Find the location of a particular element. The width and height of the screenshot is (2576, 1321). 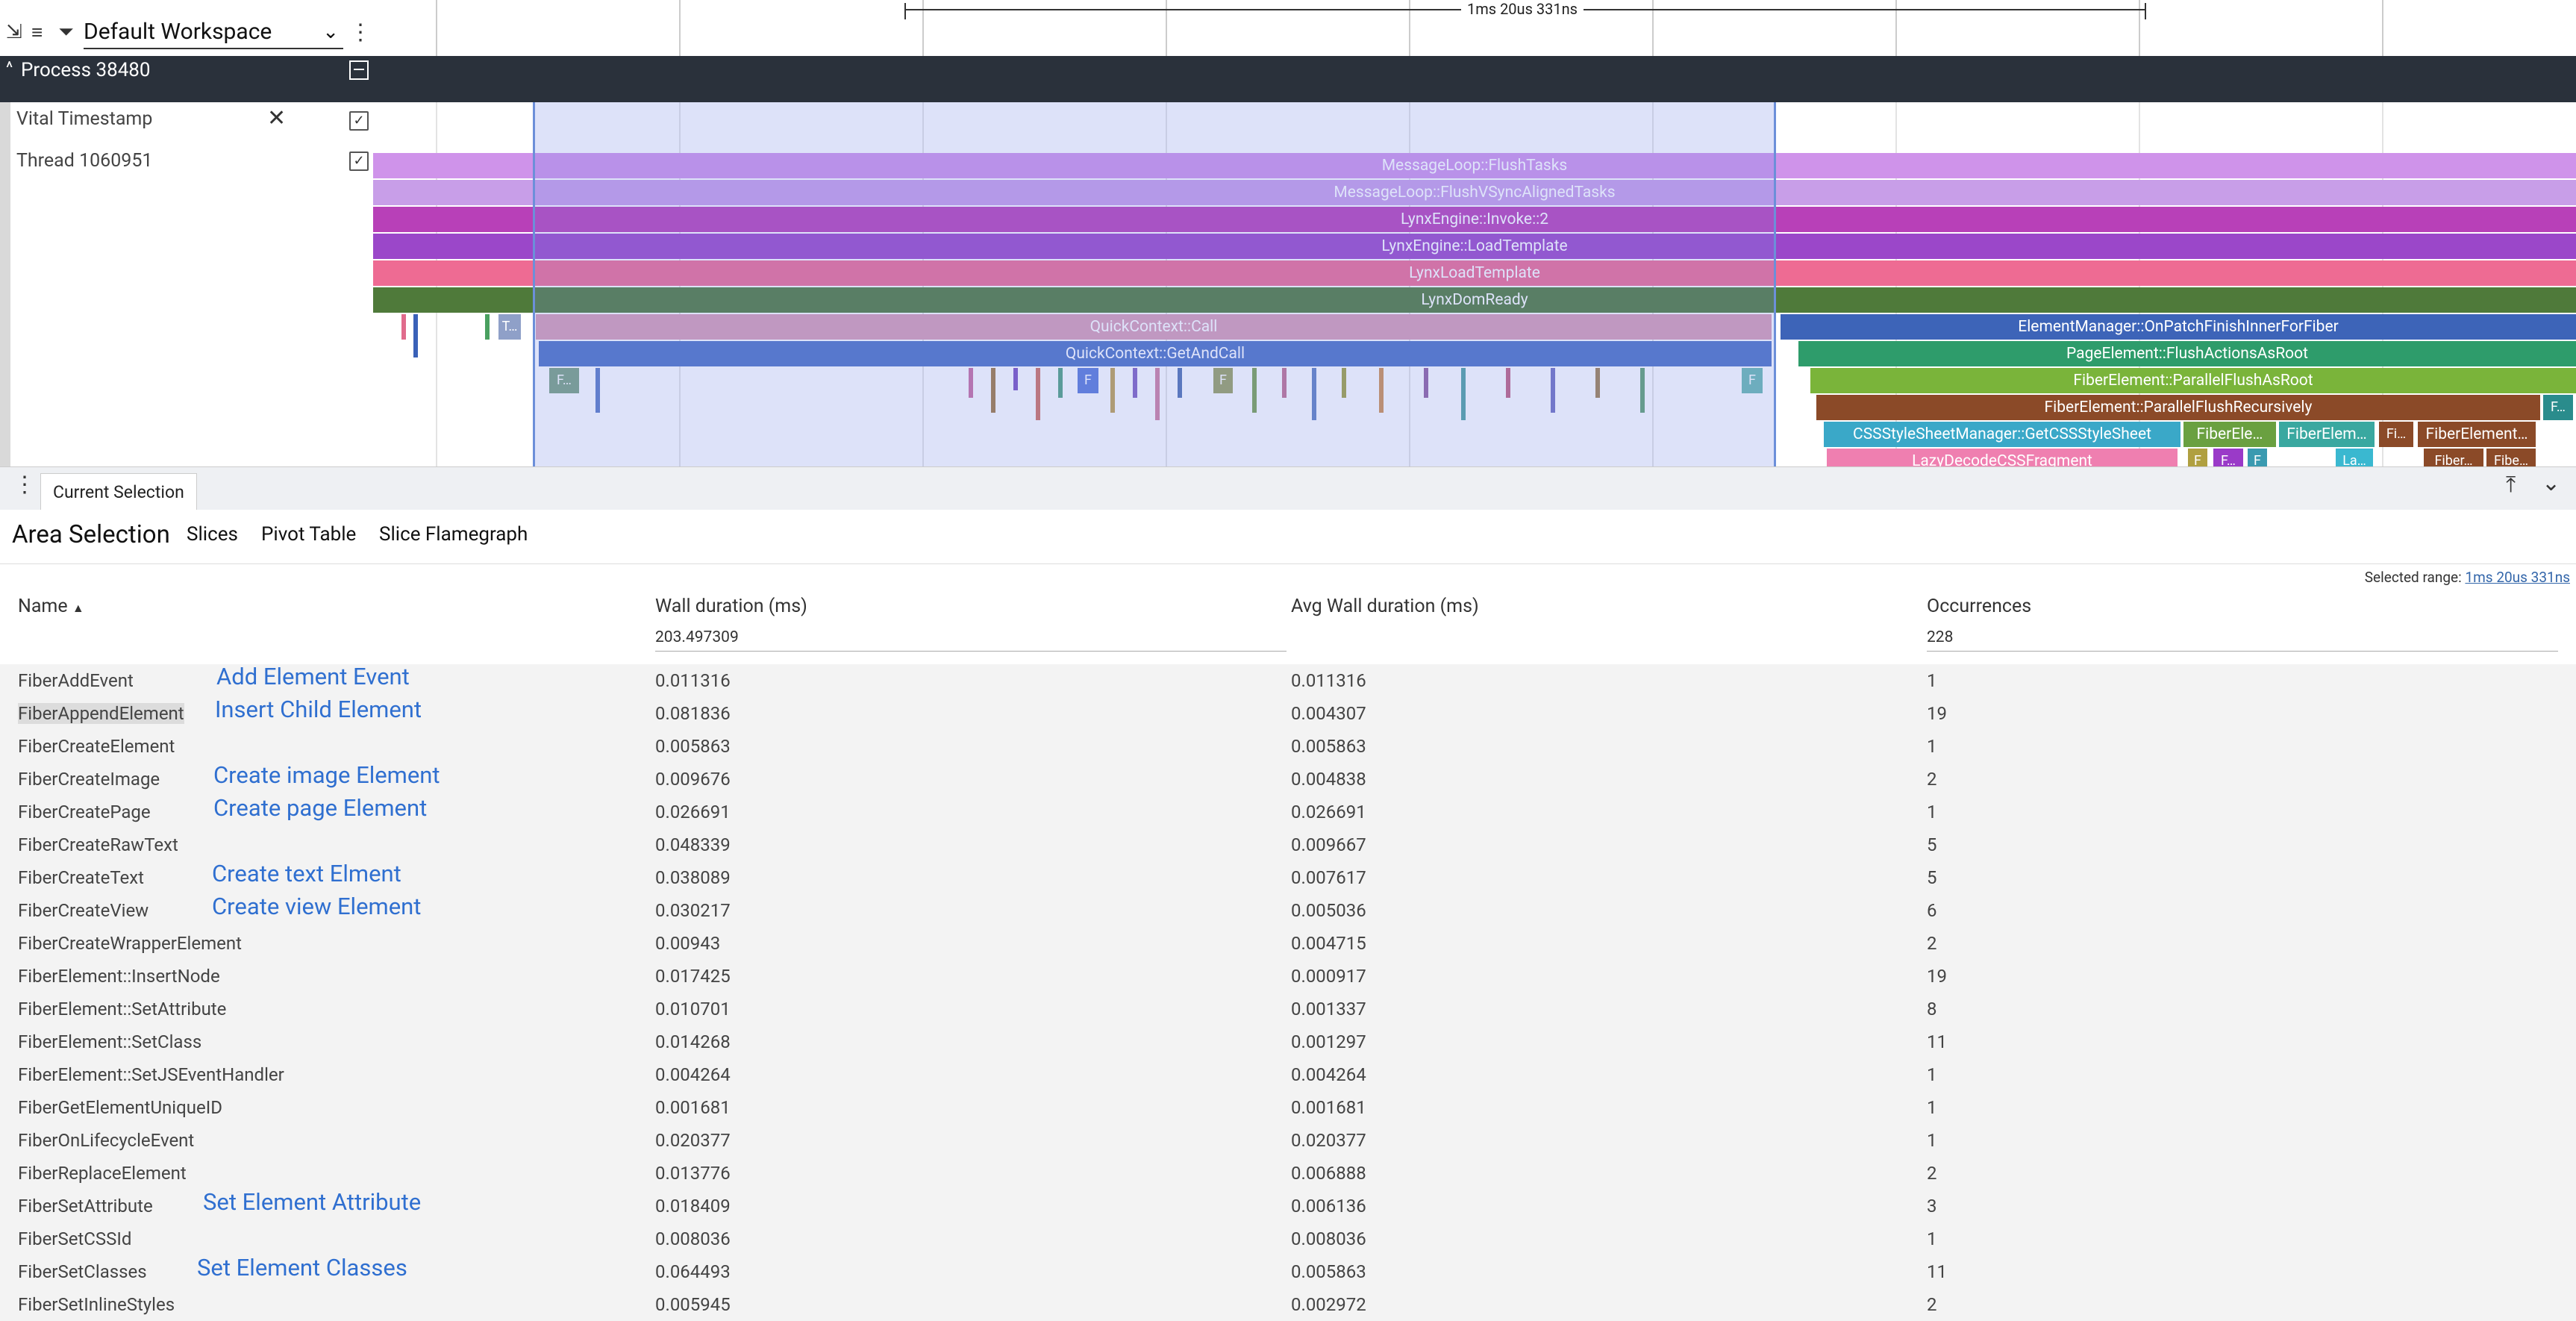

table-row: FiberSetInlineStyles 0.005945 0.002972 2 is located at coordinates (1288, 1304).